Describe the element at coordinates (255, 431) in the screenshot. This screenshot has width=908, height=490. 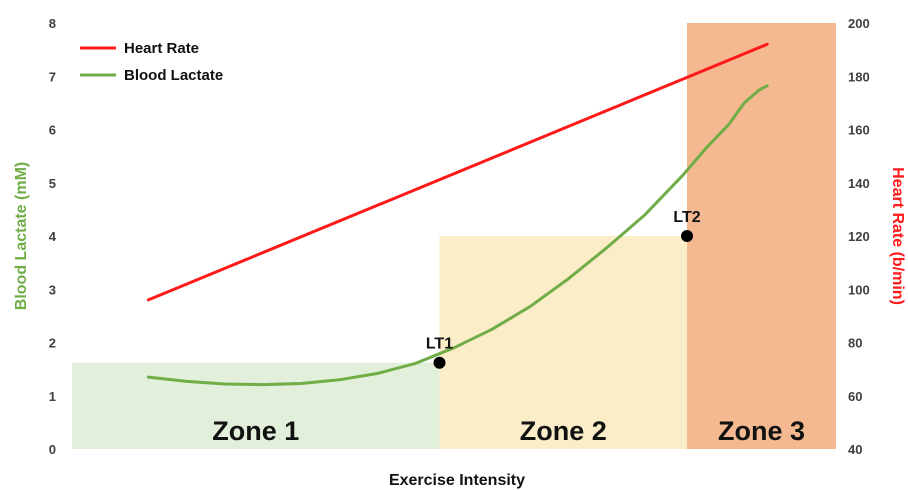
I see `zone-1-label: Zone 1` at that location.